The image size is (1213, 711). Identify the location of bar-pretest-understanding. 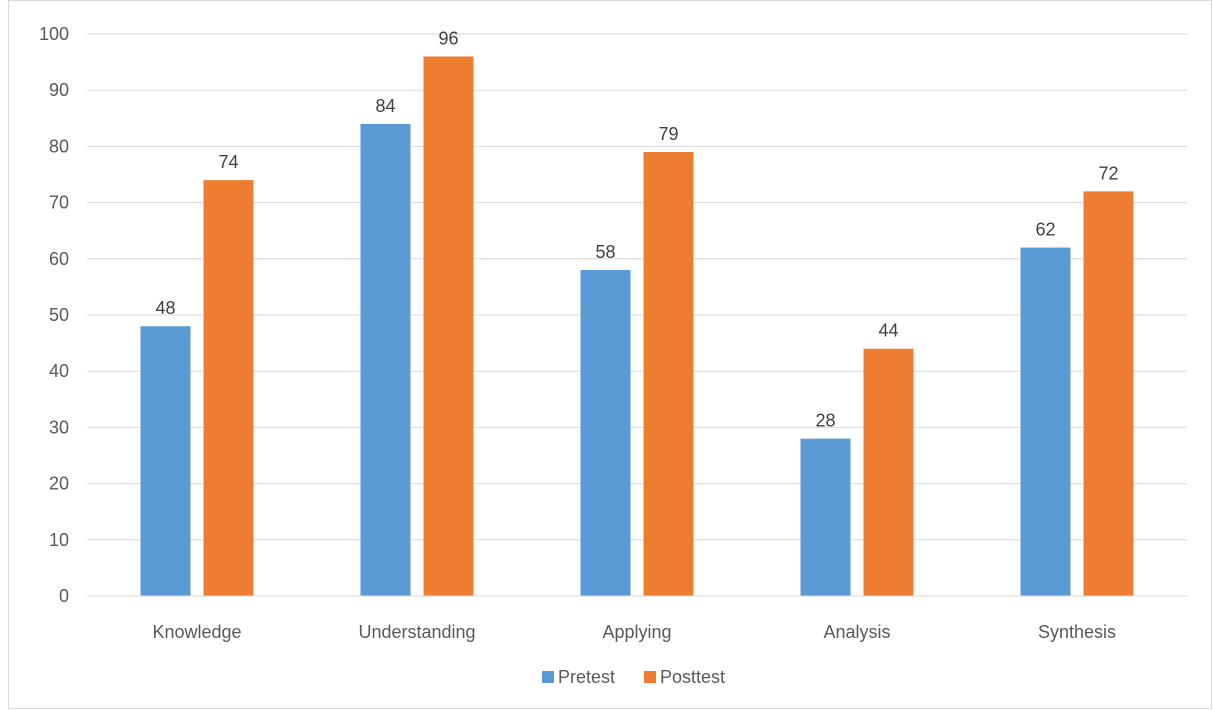
(385, 360).